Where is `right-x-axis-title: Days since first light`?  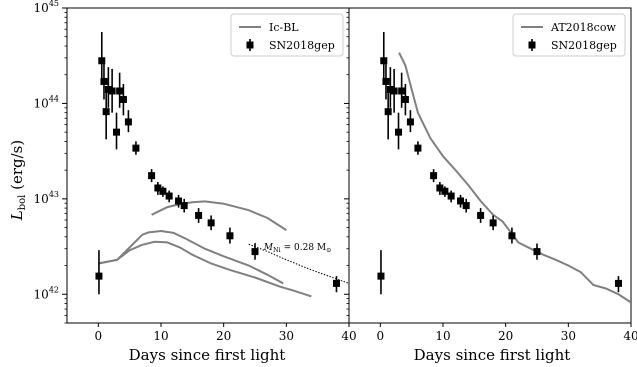
right-x-axis-title: Days since first light is located at coordinates (492, 355).